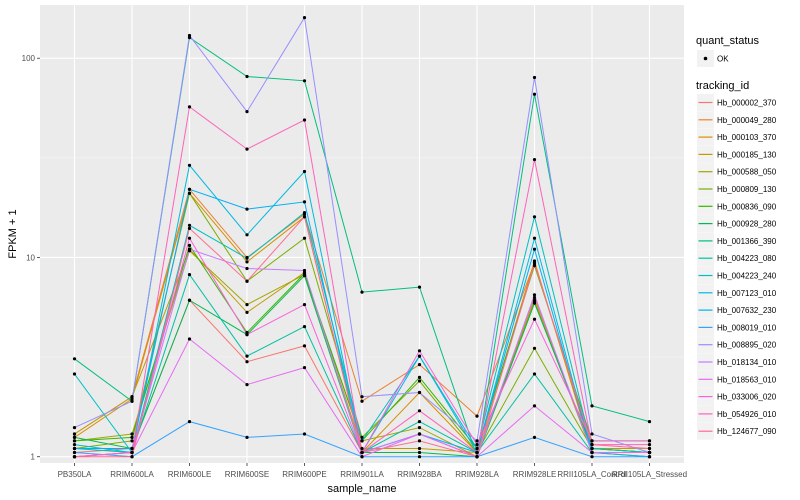 The height and width of the screenshot is (500, 800). Describe the element at coordinates (747, 189) in the screenshot. I see `legend-label: Hb_000809_130` at that location.